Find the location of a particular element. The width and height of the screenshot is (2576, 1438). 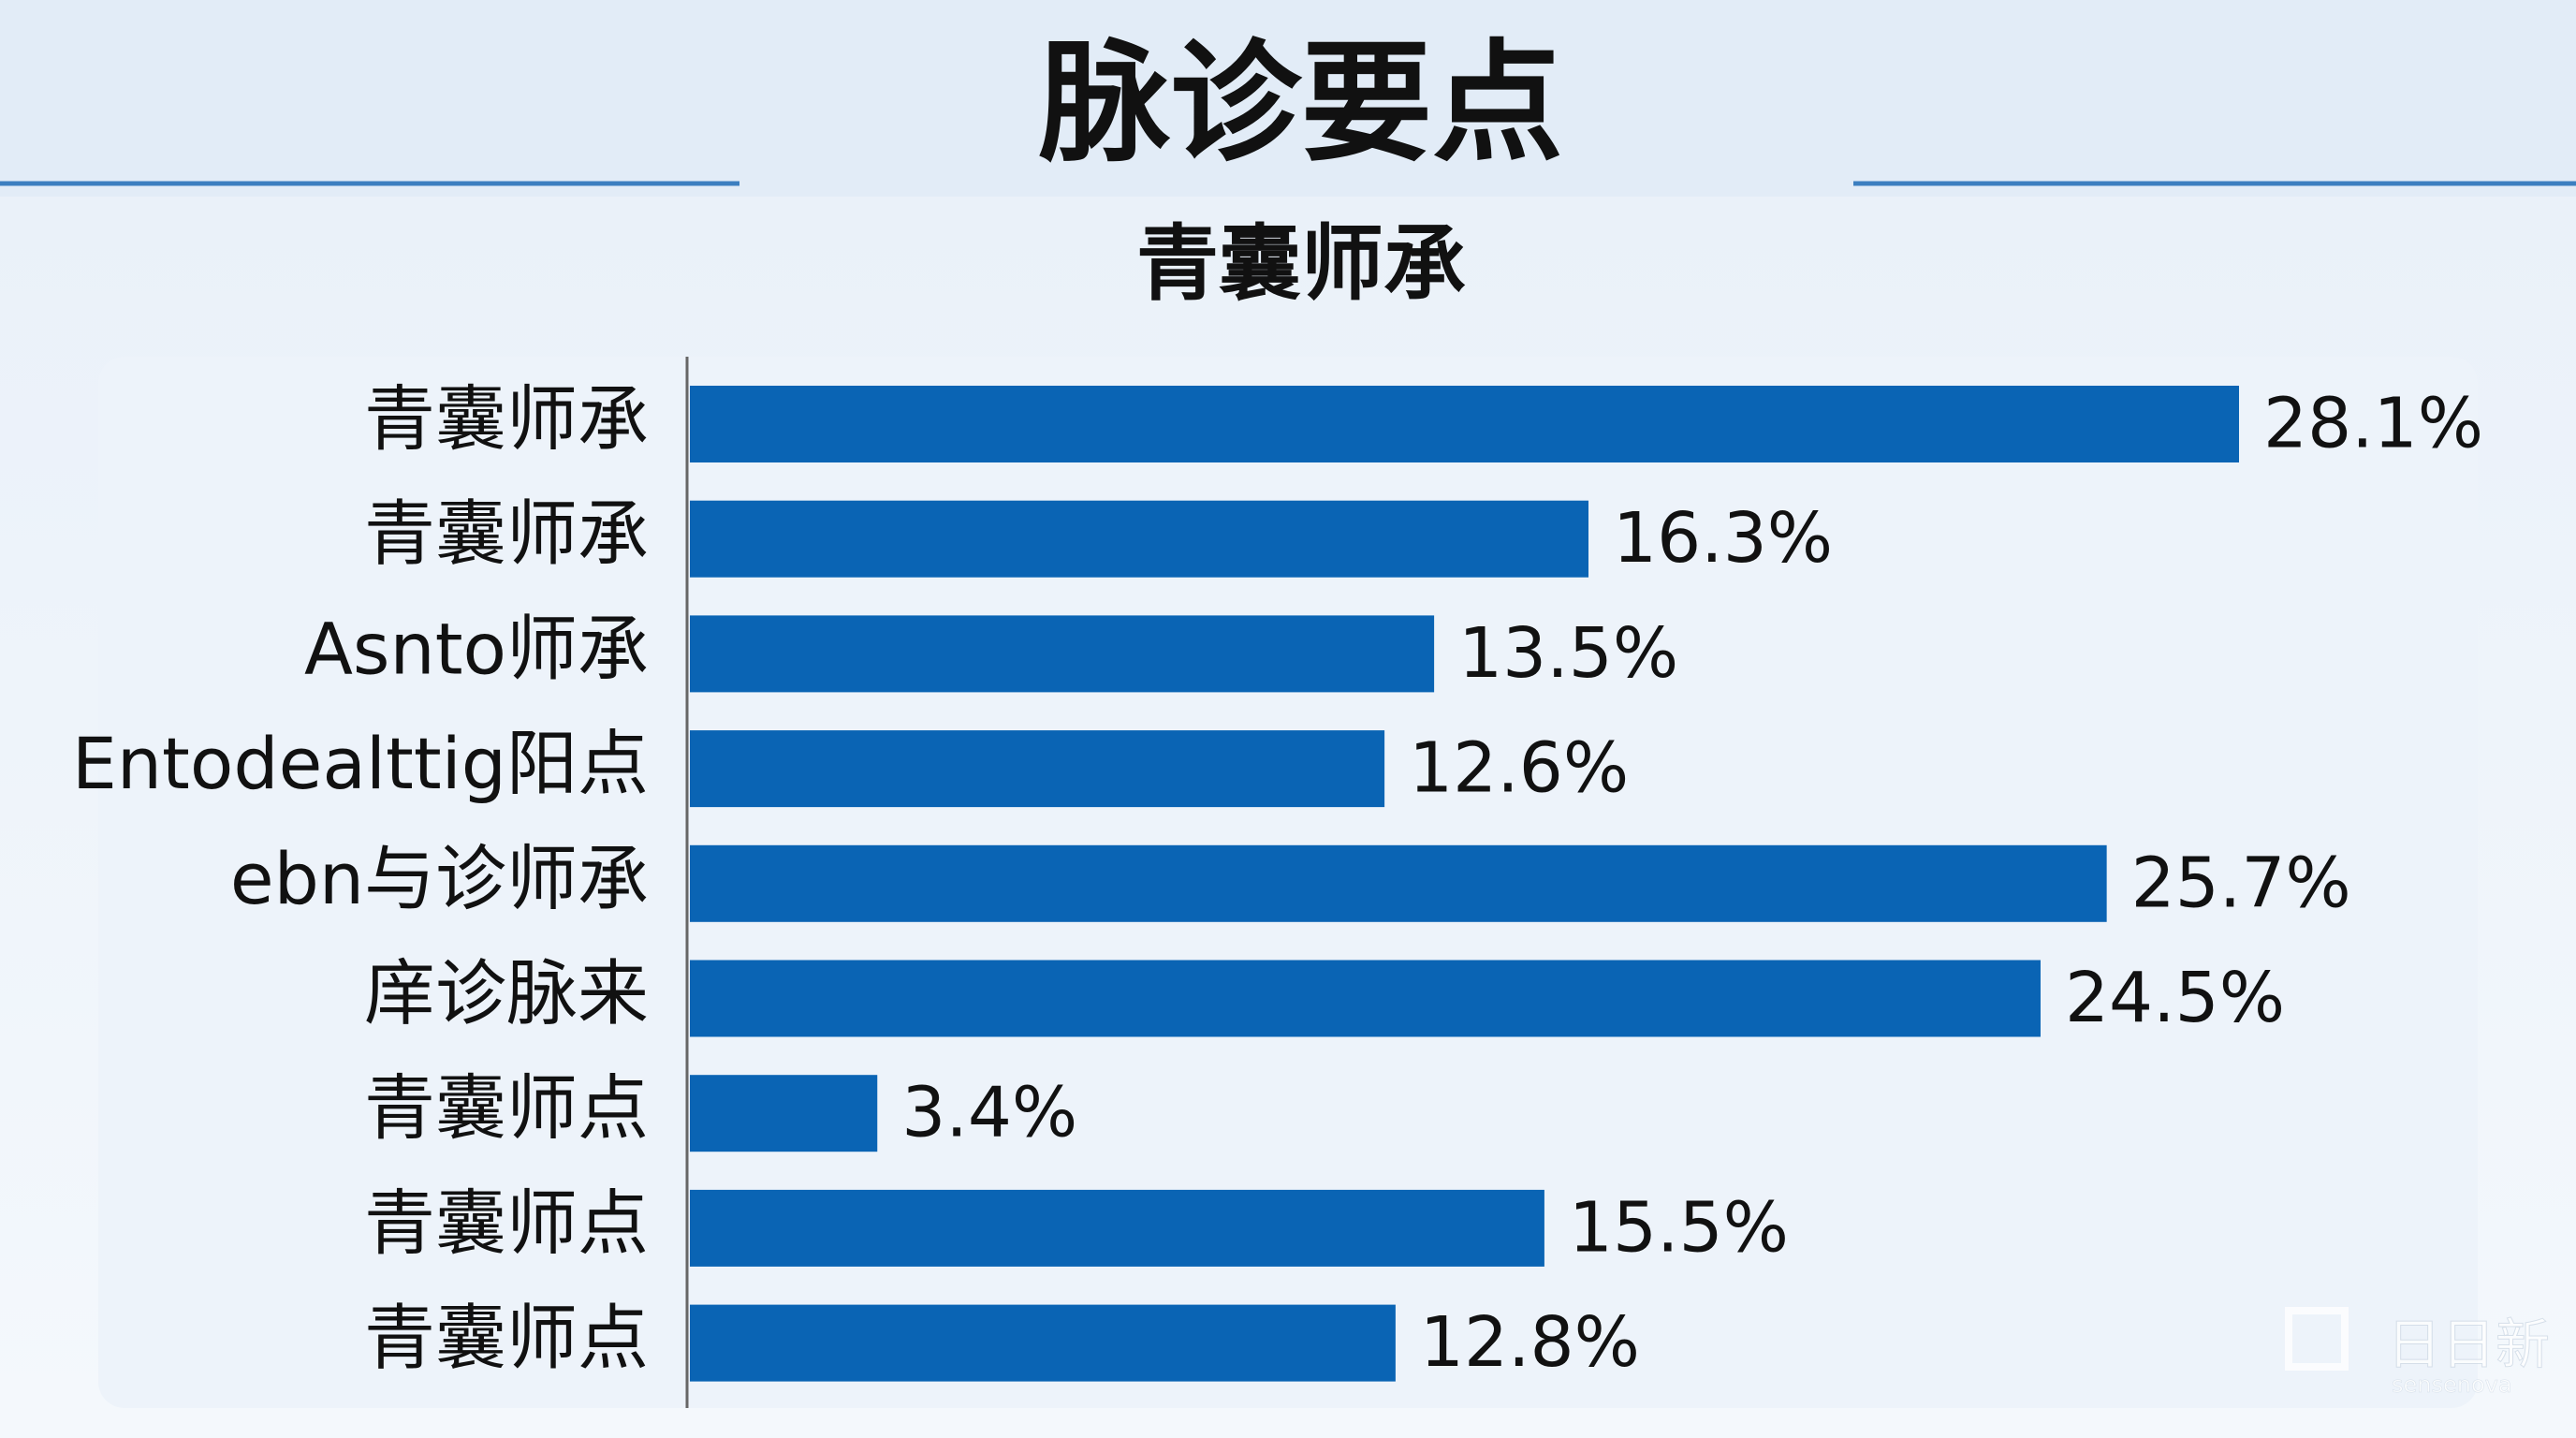

category-label: Asnto师承 is located at coordinates (476, 648).